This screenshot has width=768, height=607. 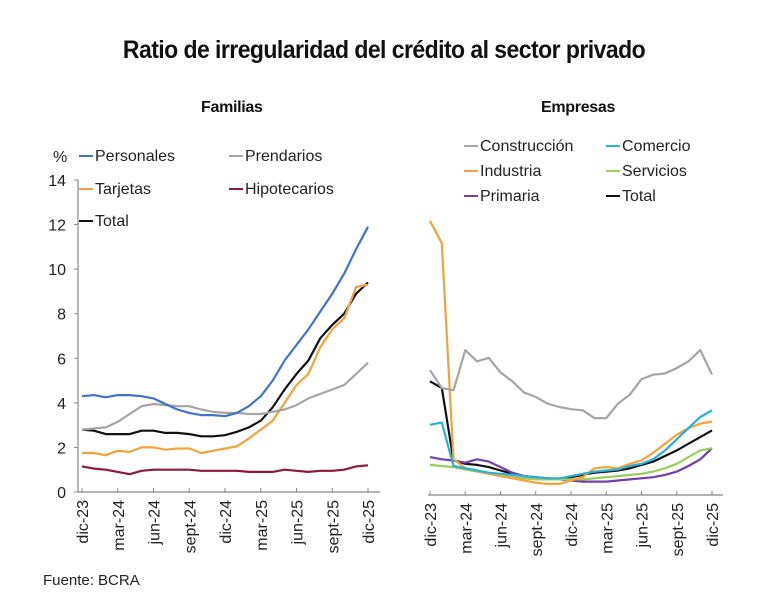 I want to click on legend-label: Comercio, so click(x=656, y=146).